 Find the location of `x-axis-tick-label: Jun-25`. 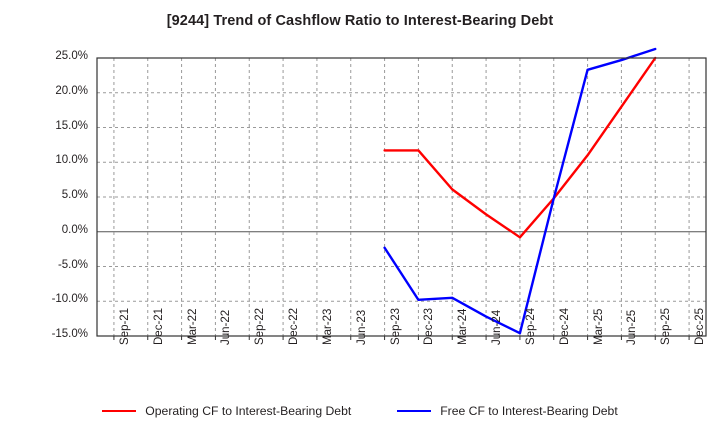

x-axis-tick-label: Jun-25 is located at coordinates (632, 327).